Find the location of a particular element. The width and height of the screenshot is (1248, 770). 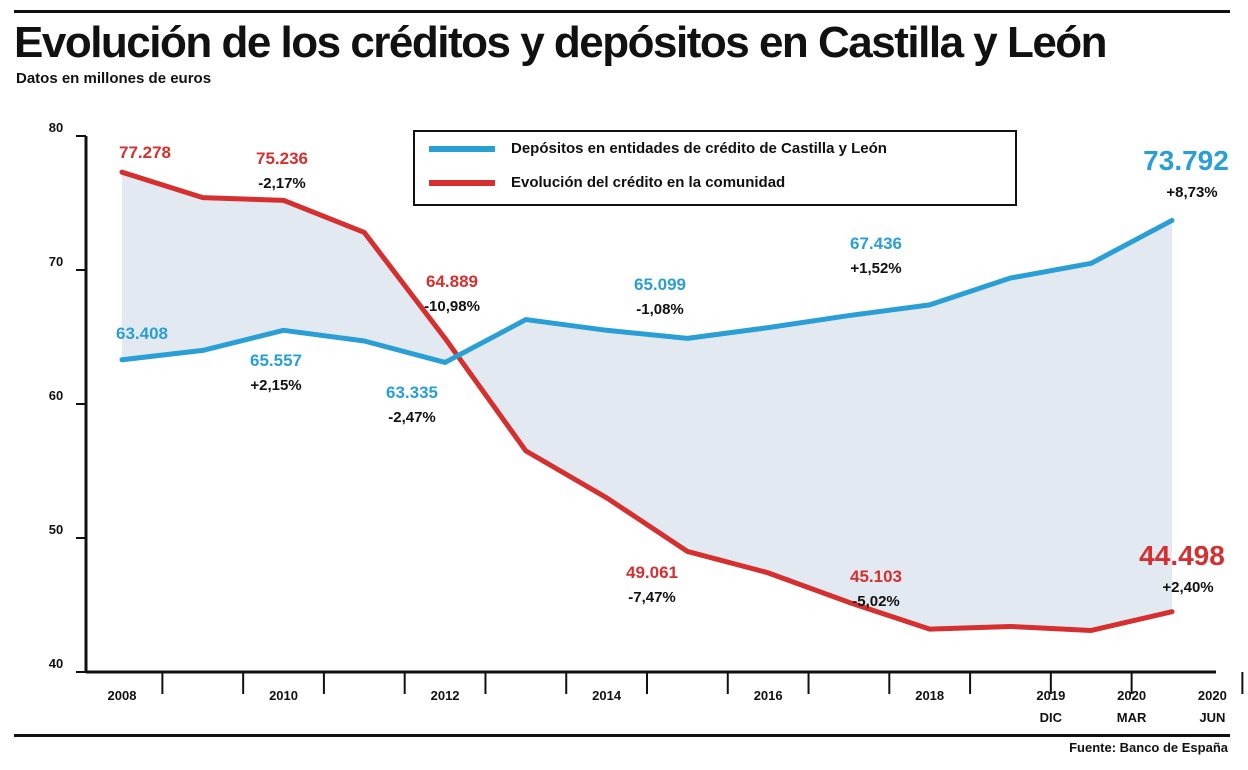

data-label-credit: 64.889 is located at coordinates (452, 281).